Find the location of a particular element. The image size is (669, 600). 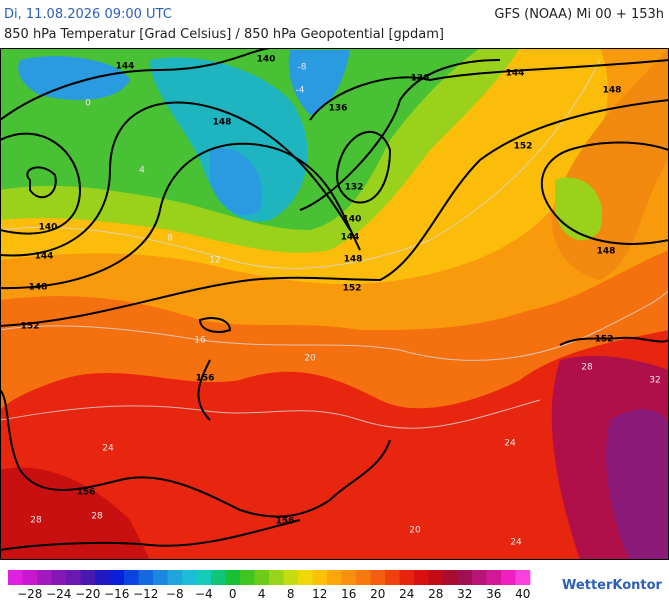

temperature-label: -8 is located at coordinates (302, 68).